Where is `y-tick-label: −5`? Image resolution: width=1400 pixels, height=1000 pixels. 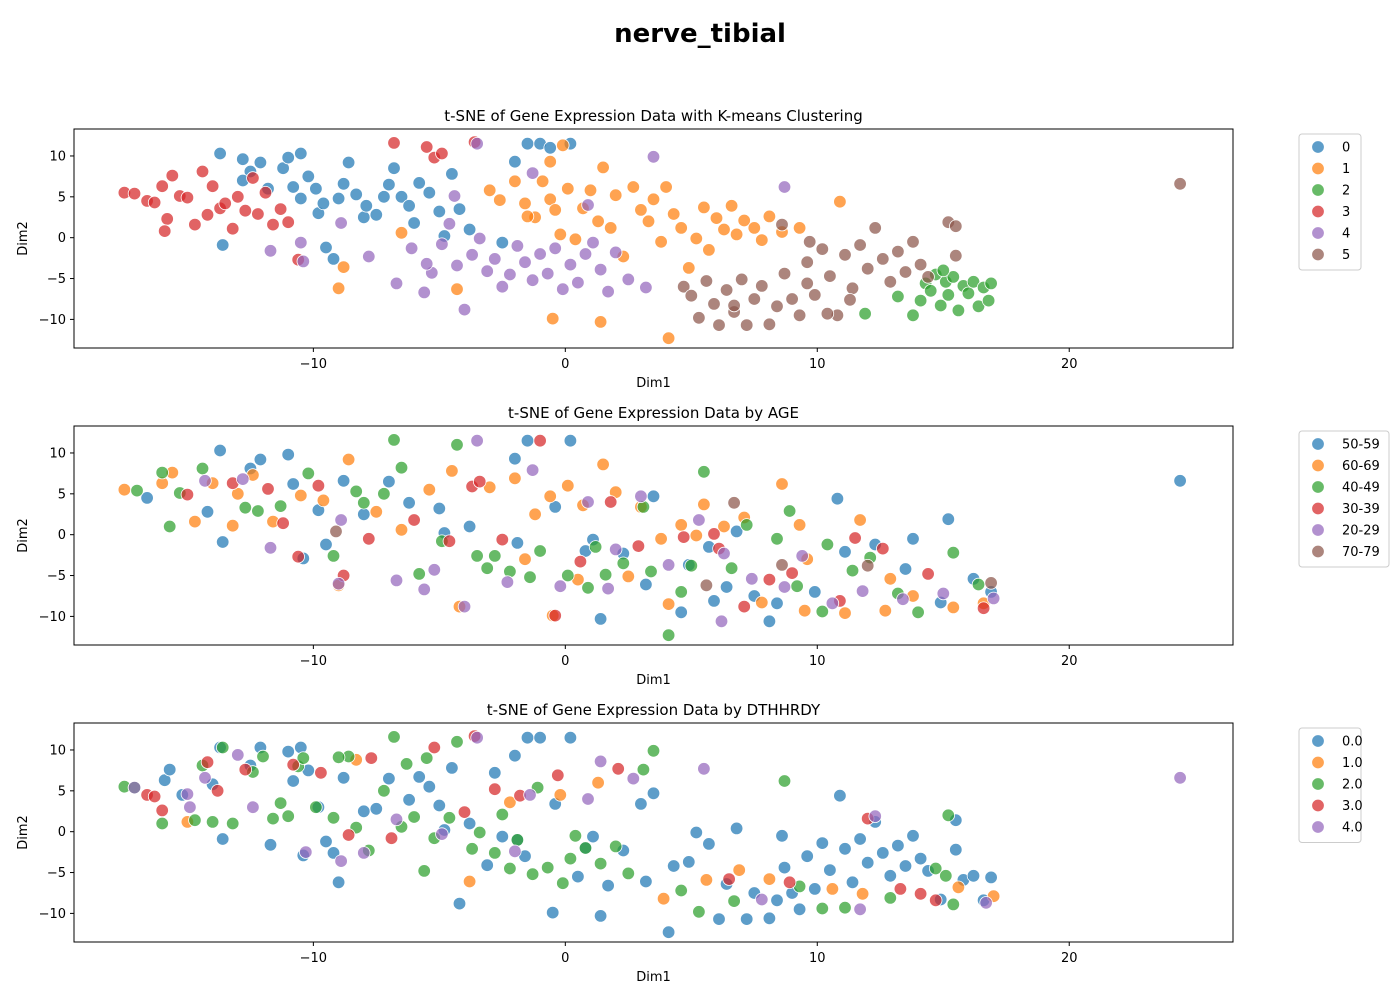
y-tick-label: −5 is located at coordinates (56, 576).